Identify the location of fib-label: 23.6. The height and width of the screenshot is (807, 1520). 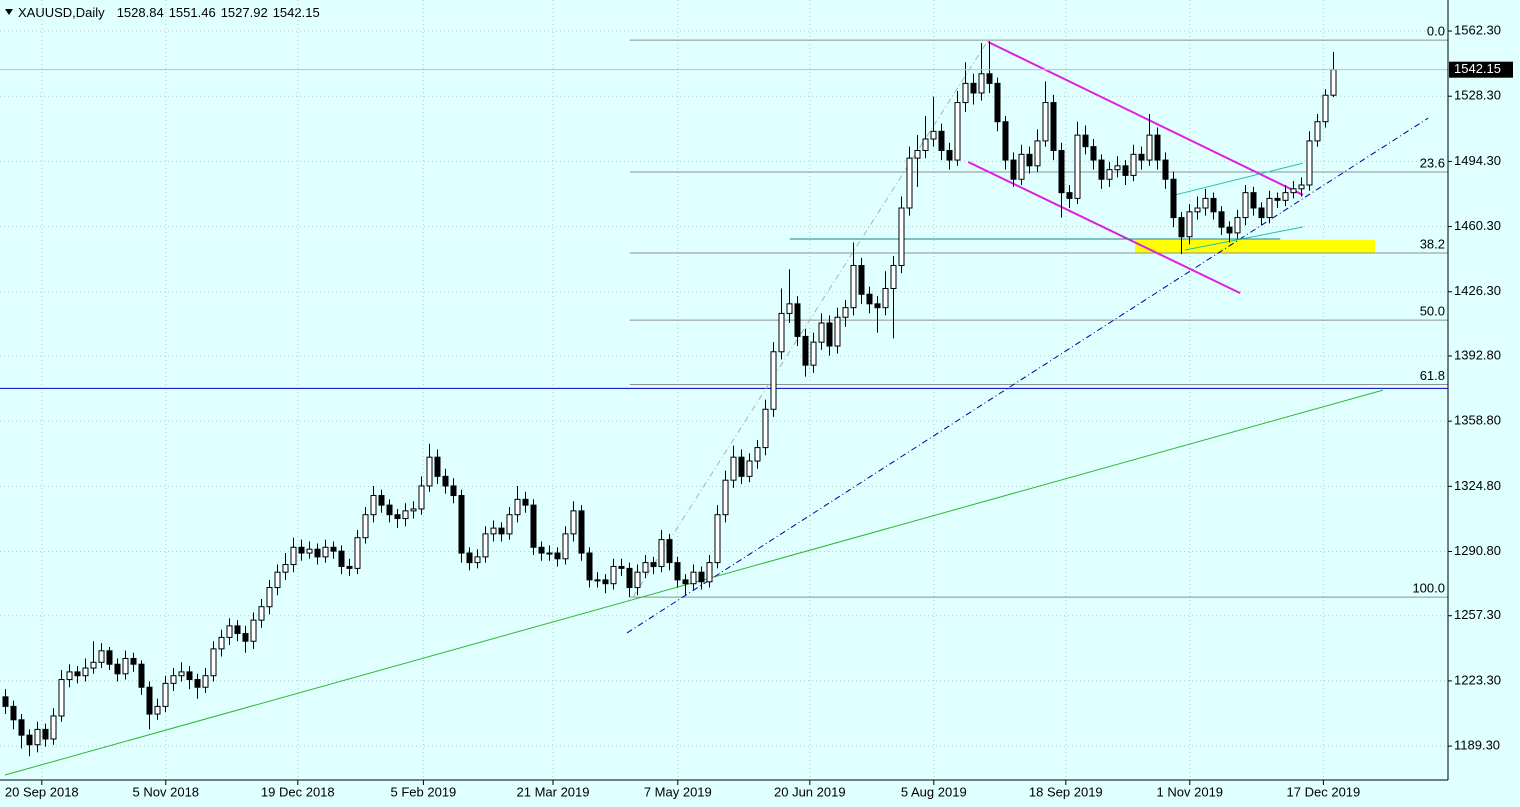
(1432, 162).